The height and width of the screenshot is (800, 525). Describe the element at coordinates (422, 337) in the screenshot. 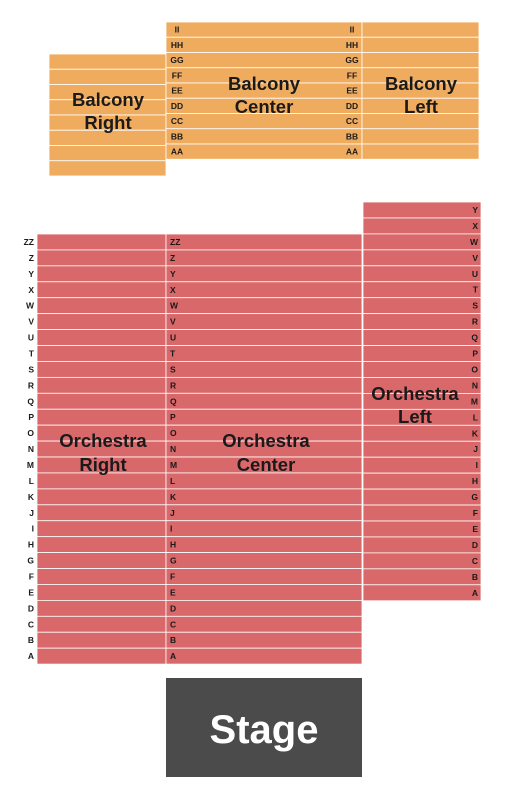

I see `orchestra-left-row-q` at that location.